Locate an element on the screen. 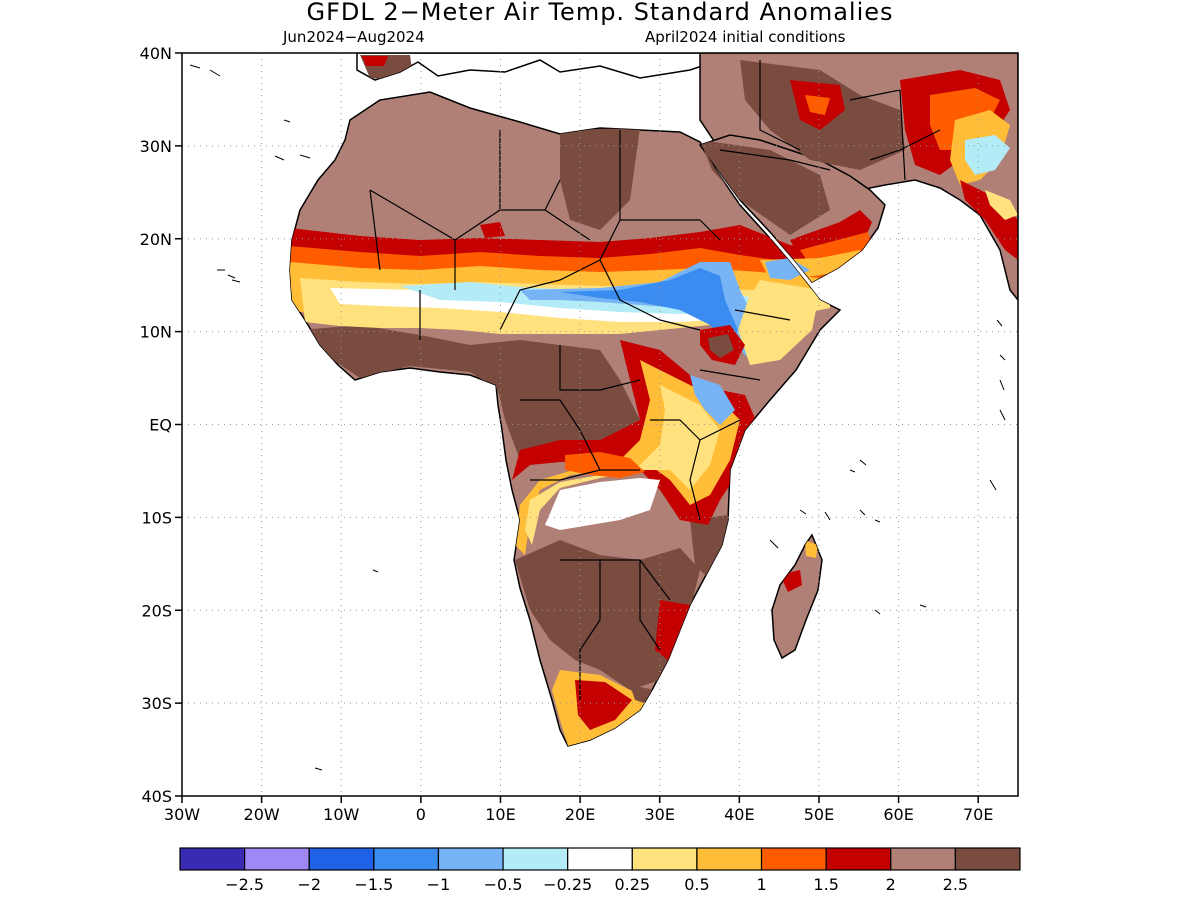  lon-tick-label: 20E is located at coordinates (580, 814).